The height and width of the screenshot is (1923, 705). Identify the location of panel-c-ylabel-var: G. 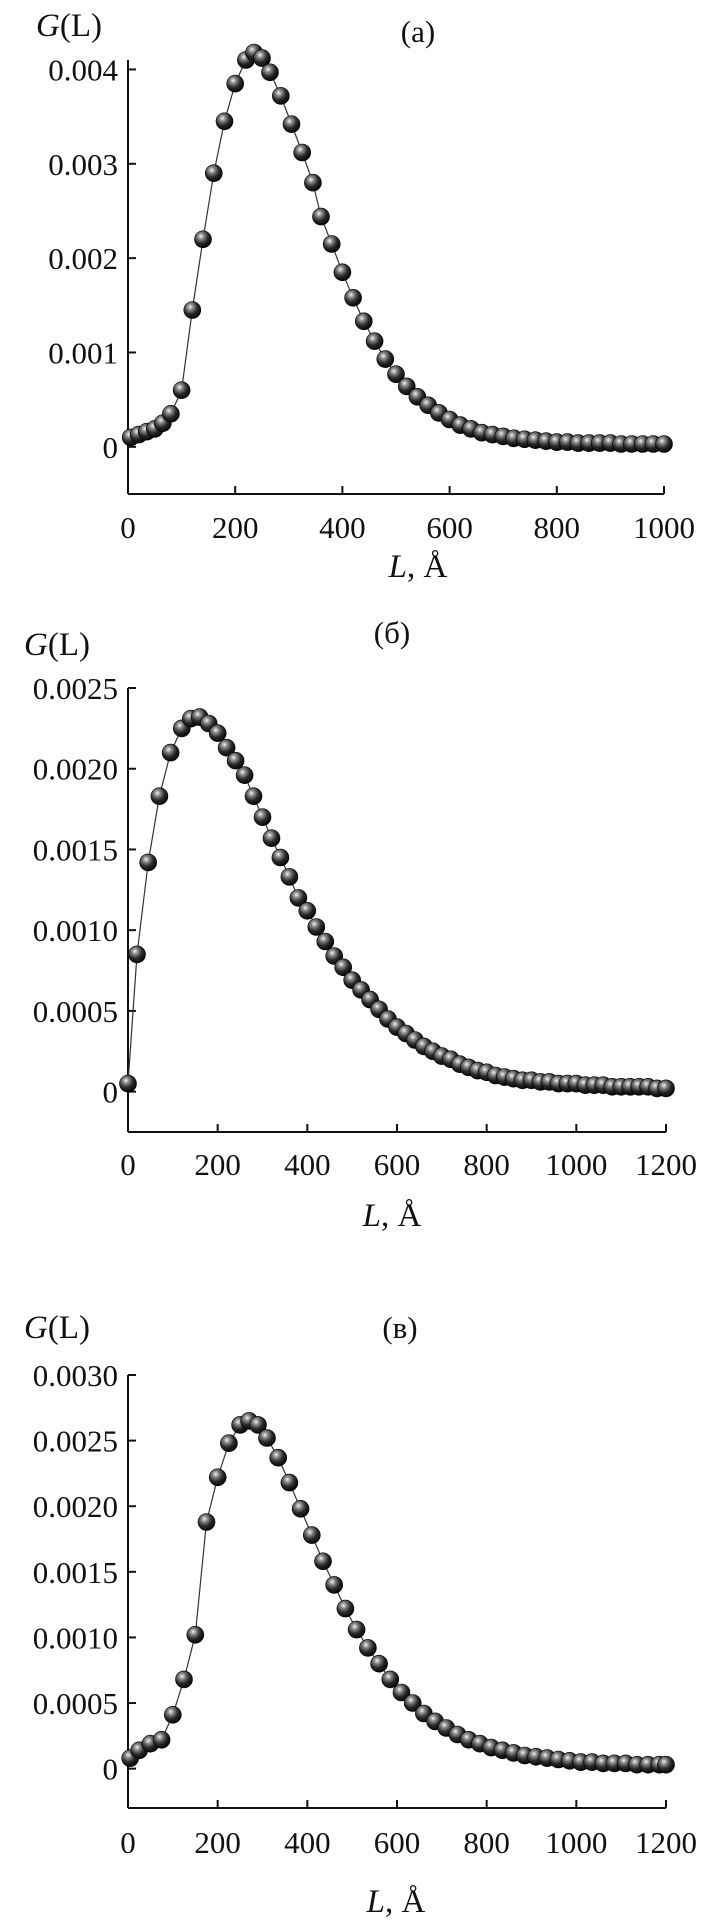
(36, 1328).